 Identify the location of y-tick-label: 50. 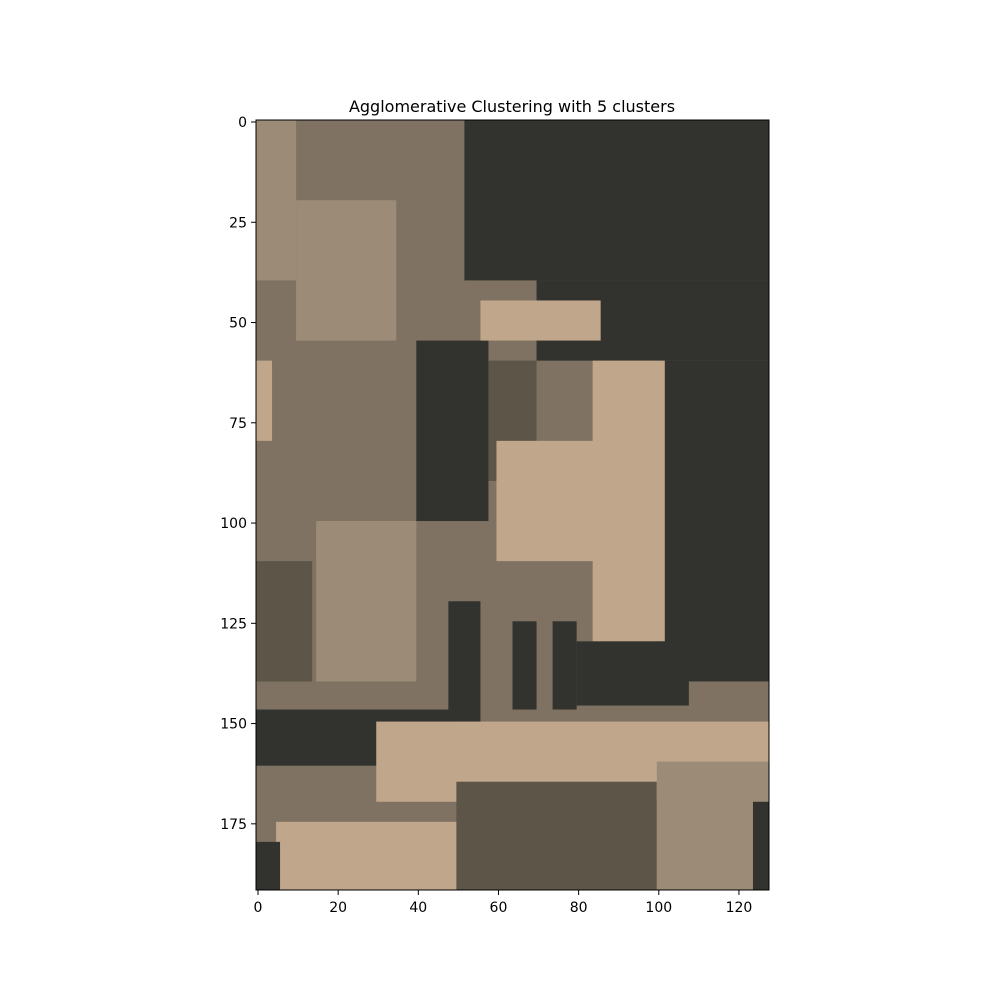
(238, 324).